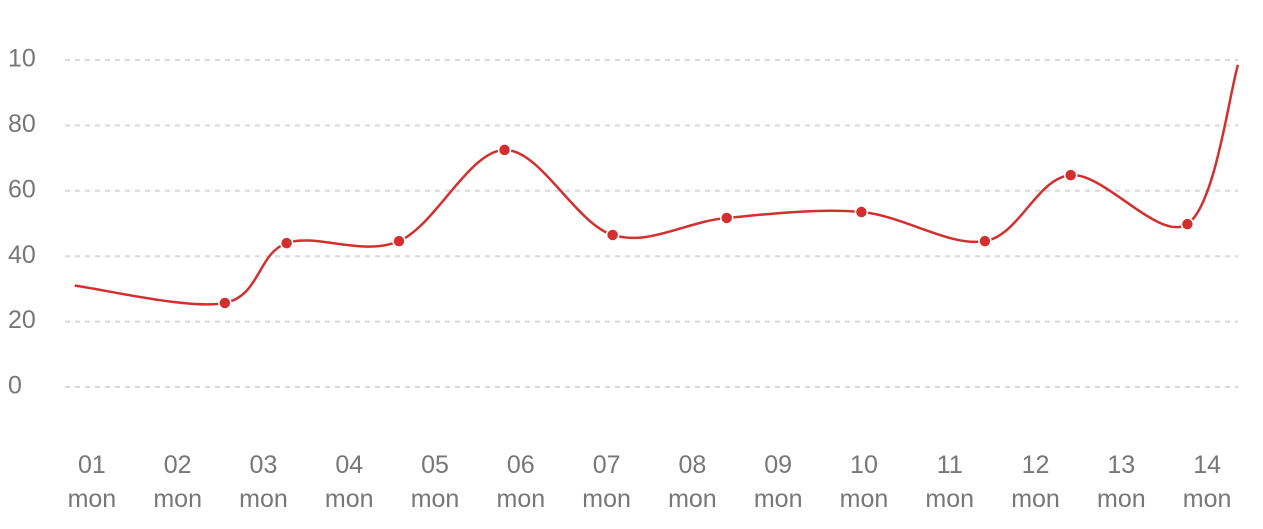 The width and height of the screenshot is (1263, 529). I want to click on x-tick-label: 12 mon, so click(1035, 482).